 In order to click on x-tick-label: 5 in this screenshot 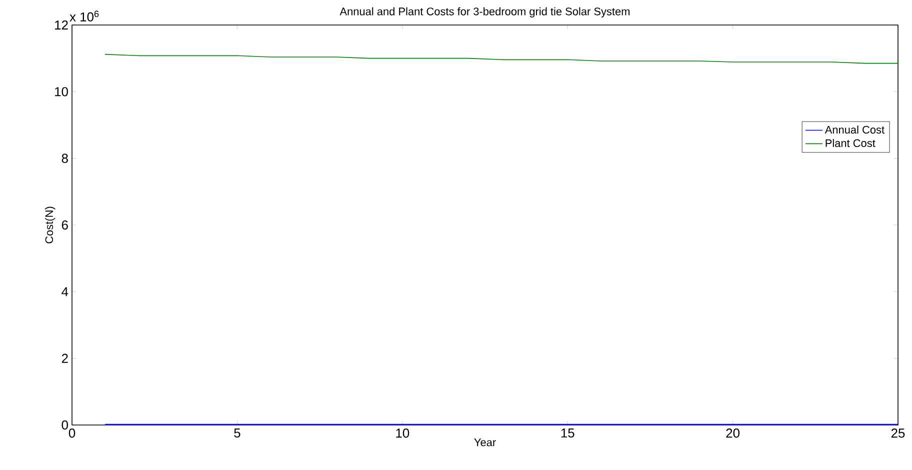, I will do `click(237, 433)`.